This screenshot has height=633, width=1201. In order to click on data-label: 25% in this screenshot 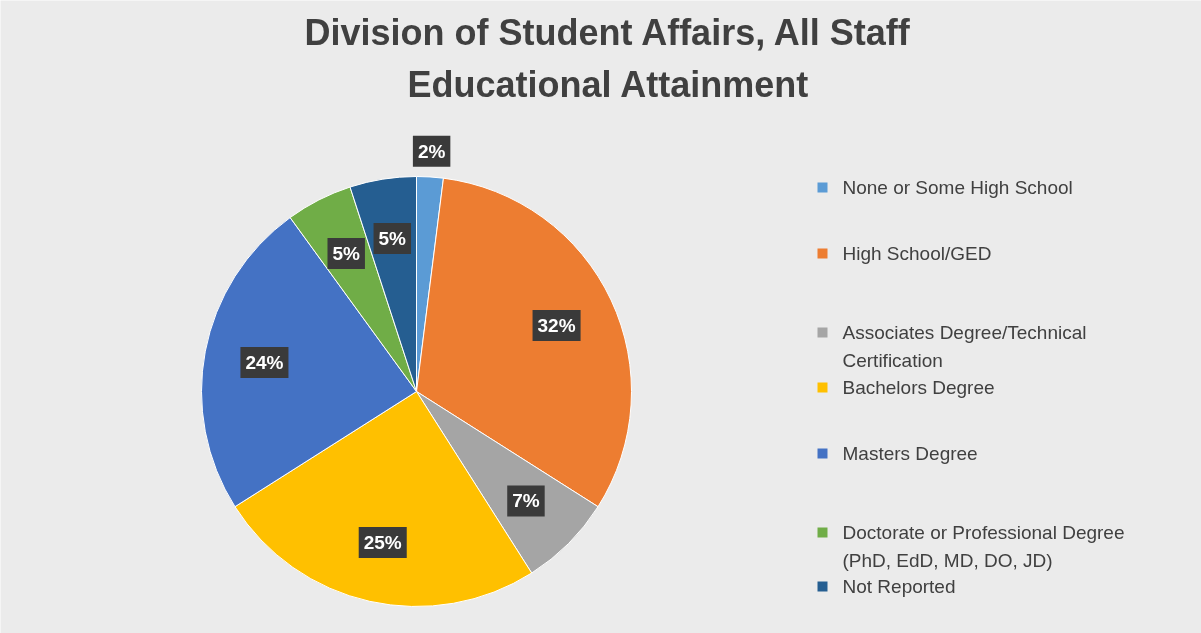, I will do `click(382, 543)`.